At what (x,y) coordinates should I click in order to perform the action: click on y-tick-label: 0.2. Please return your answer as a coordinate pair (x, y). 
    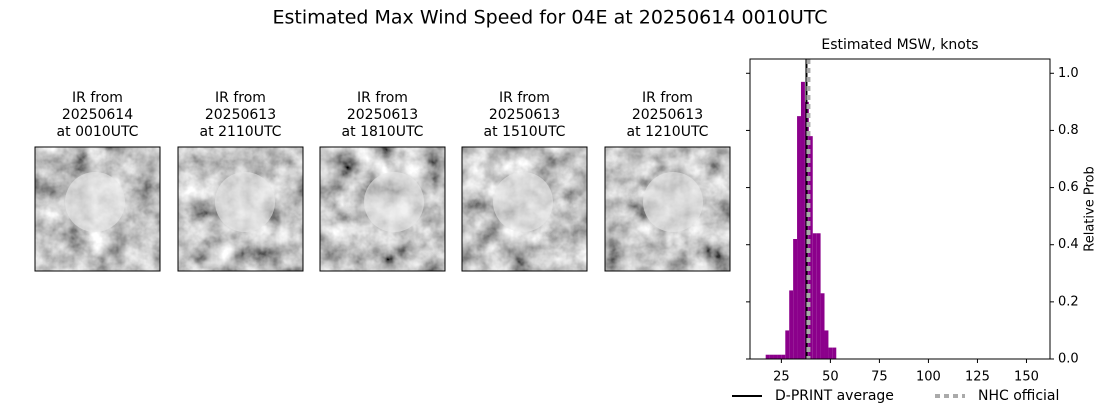
    Looking at the image, I should click on (1068, 301).